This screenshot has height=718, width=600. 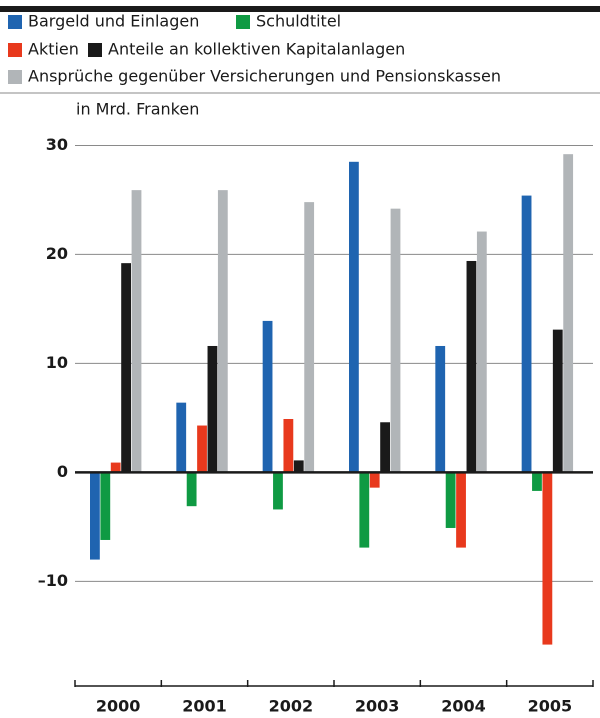 What do you see at coordinates (256, 49) in the screenshot?
I see `legend-label: Anteile an kollektiven Kapitalanlagen` at bounding box center [256, 49].